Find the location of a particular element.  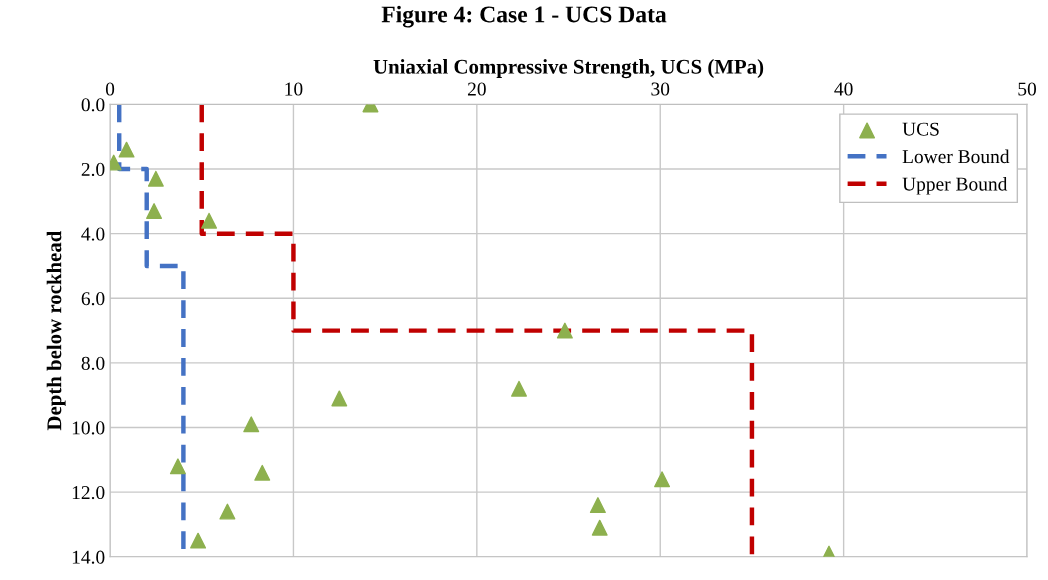

x-tick-label: 10 is located at coordinates (294, 89).